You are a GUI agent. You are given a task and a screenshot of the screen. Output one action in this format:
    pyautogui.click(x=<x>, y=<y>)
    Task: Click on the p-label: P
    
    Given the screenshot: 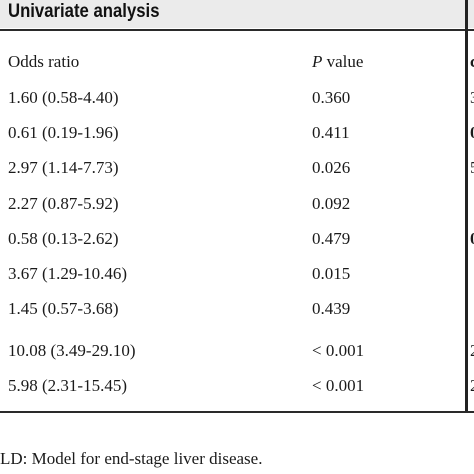 What is the action you would take?
    pyautogui.click(x=317, y=61)
    